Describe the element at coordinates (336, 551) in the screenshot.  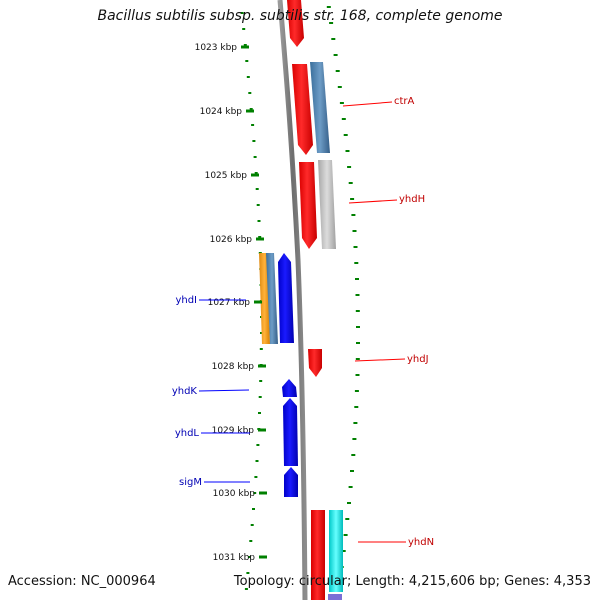
I see `gene-box-cyan` at that location.